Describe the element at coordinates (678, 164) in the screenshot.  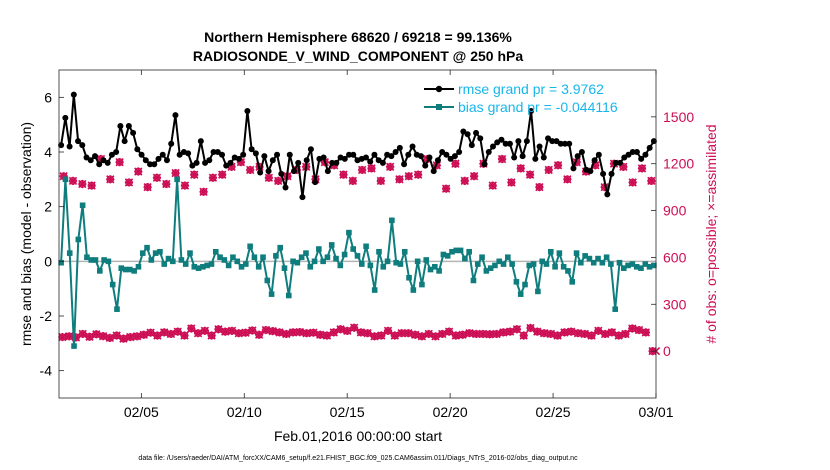
I see `y-right-tick-label: 1200` at that location.